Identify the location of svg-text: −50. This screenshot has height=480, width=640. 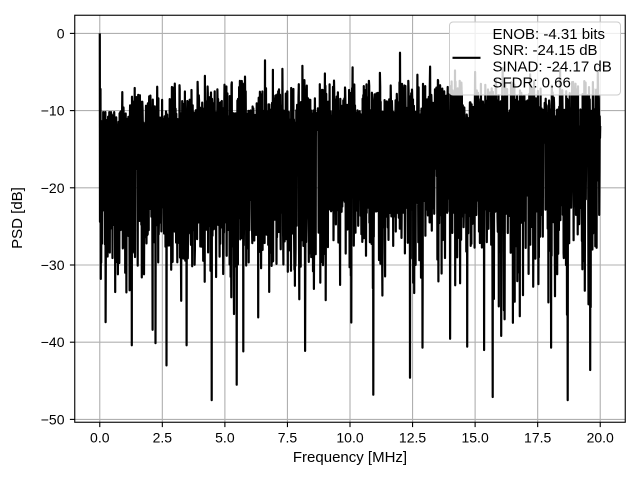
(53, 419).